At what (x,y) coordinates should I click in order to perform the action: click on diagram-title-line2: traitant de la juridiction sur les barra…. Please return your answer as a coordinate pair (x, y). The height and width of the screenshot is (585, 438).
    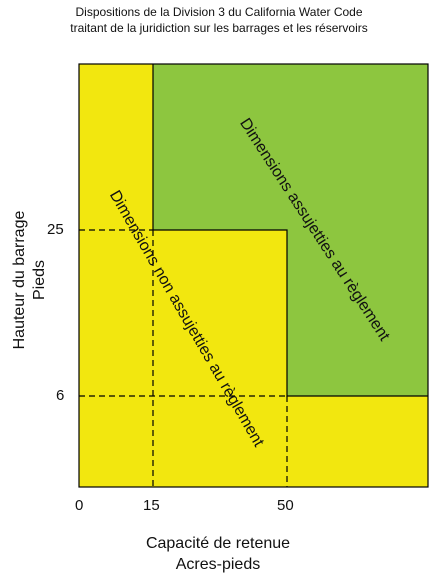
    Looking at the image, I should click on (219, 28).